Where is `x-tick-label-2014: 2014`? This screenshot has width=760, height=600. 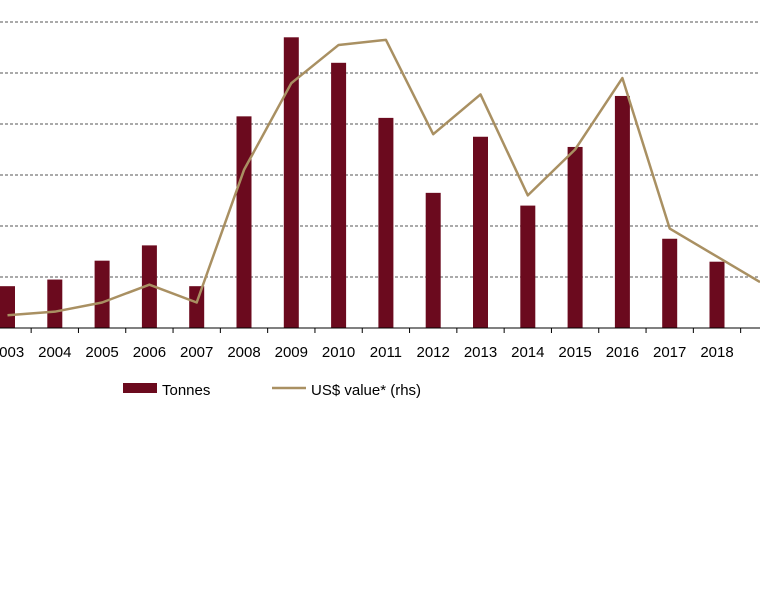 x-tick-label-2014: 2014 is located at coordinates (527, 352).